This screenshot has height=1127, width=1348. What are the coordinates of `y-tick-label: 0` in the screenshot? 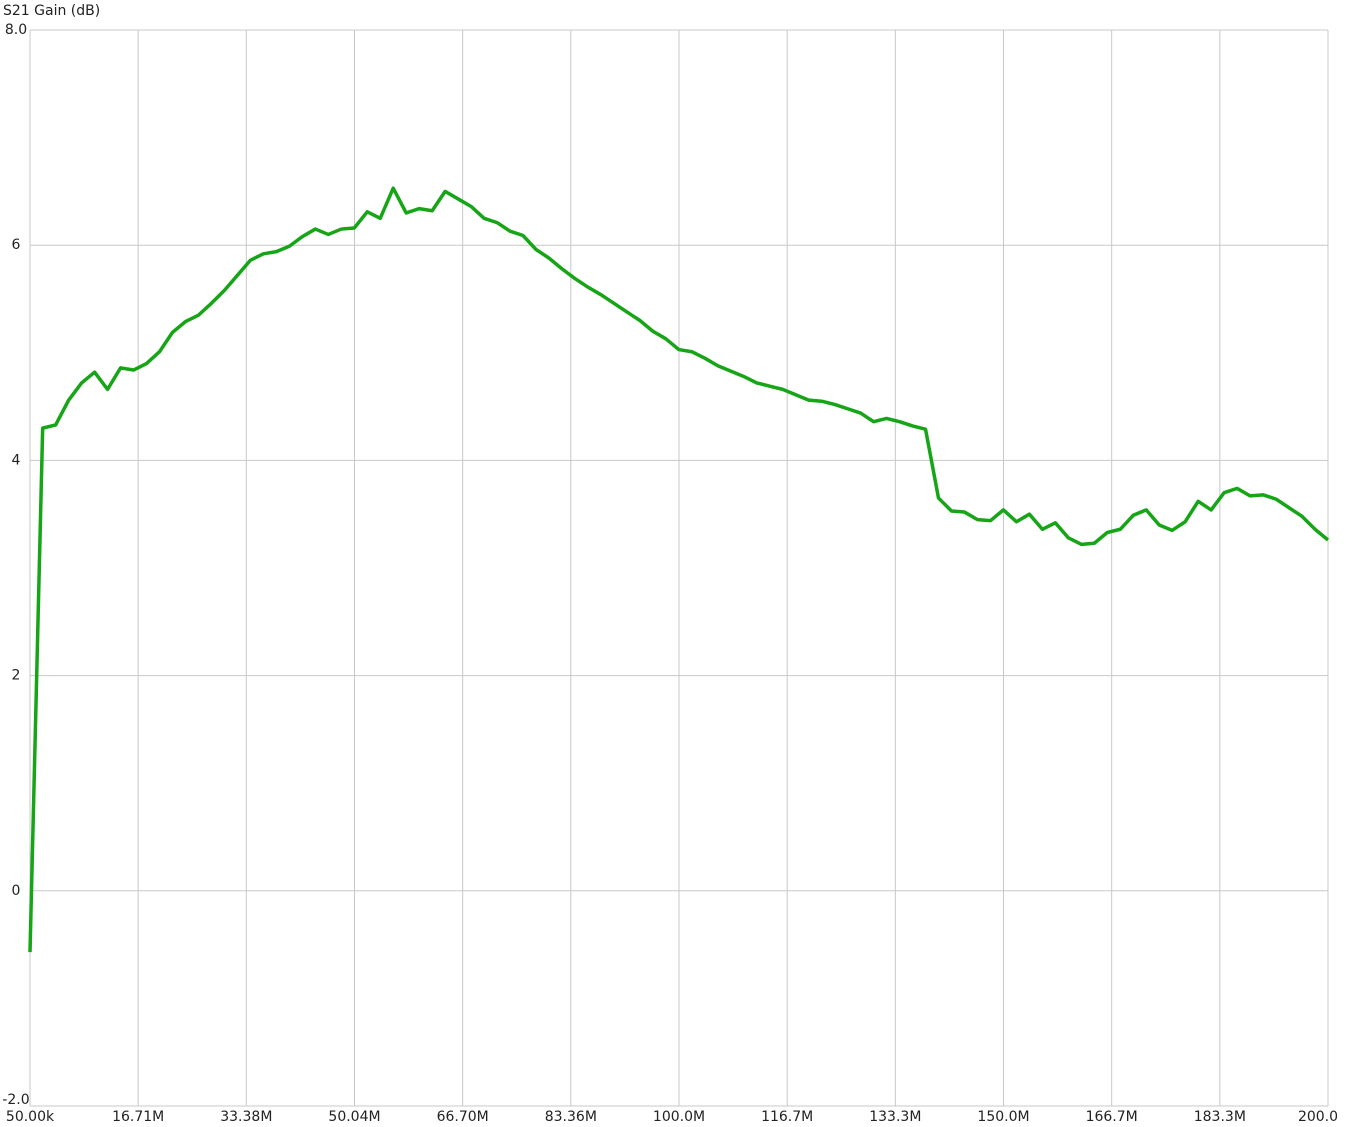 It's located at (16, 891).